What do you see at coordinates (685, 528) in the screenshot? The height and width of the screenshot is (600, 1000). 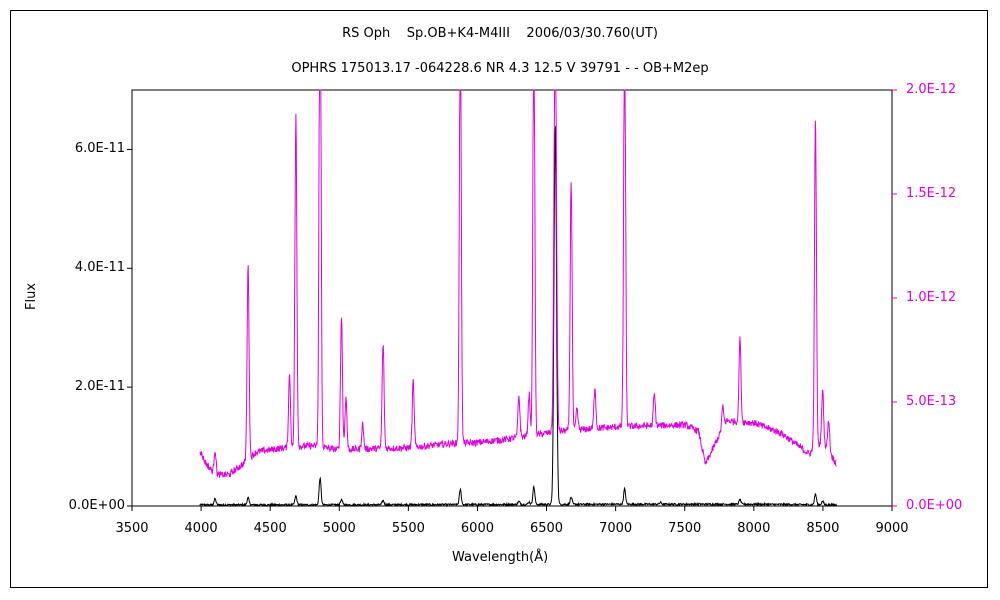 I see `x-tick-label: 7500` at bounding box center [685, 528].